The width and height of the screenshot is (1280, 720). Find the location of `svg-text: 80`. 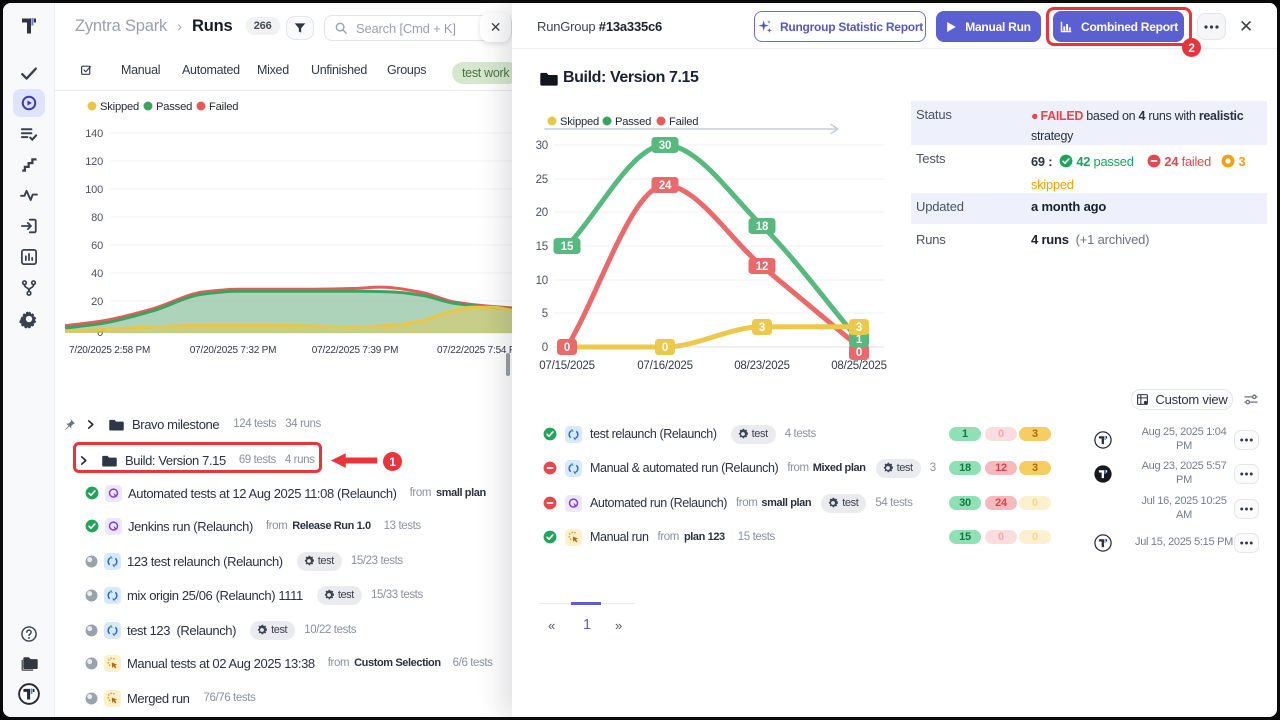

svg-text: 80 is located at coordinates (97, 218).